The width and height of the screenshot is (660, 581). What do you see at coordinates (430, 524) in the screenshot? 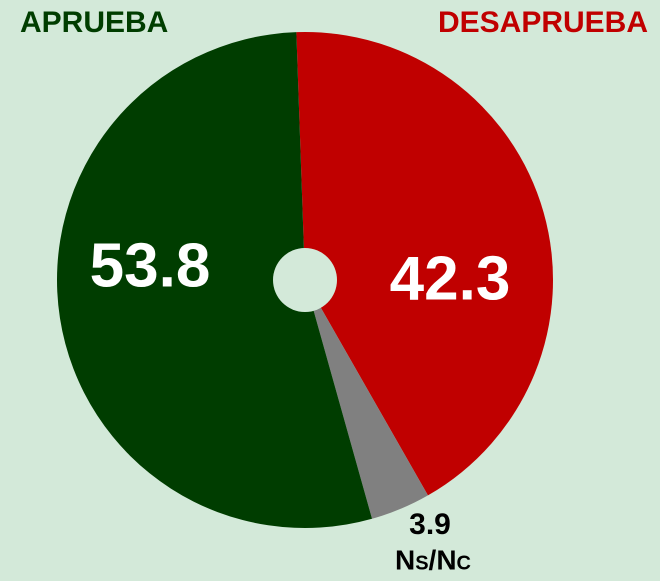
I see `value-label: 3.9` at bounding box center [430, 524].